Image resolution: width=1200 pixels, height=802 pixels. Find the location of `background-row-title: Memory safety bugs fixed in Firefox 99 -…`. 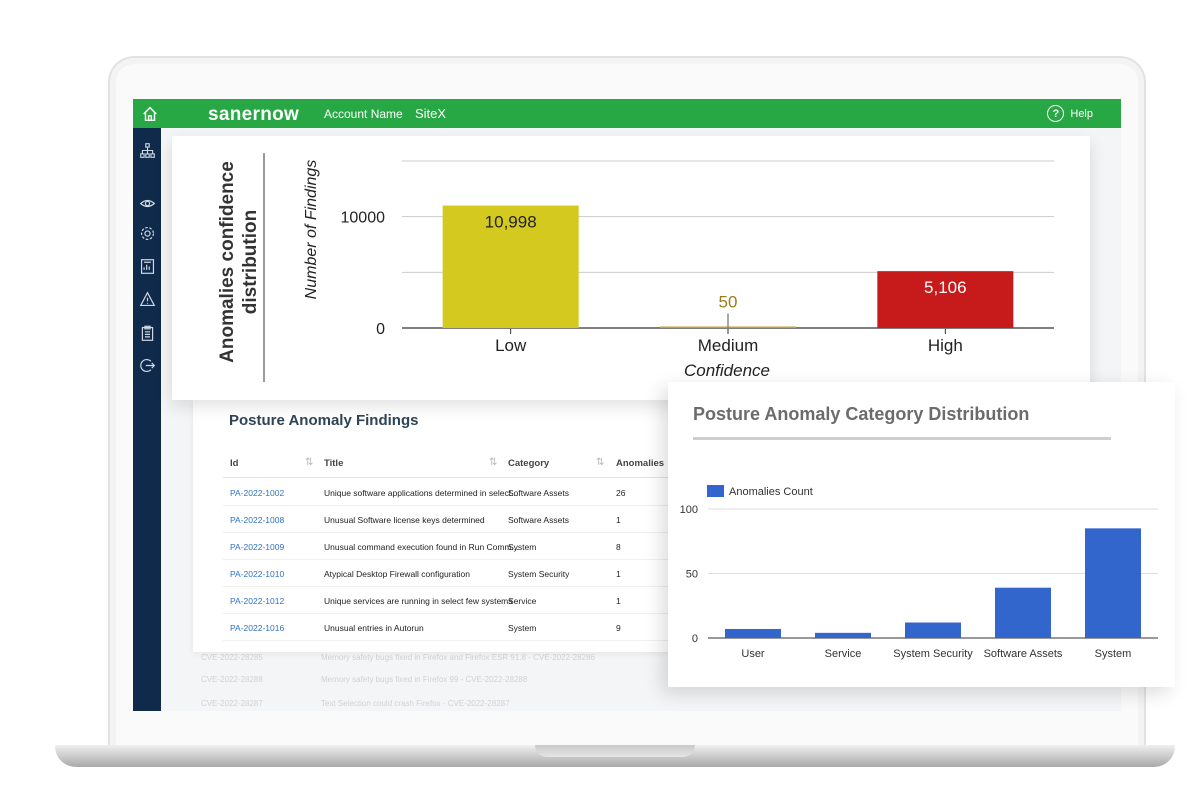

background-row-title: Memory safety bugs fixed in Firefox 99 -… is located at coordinates (424, 679).